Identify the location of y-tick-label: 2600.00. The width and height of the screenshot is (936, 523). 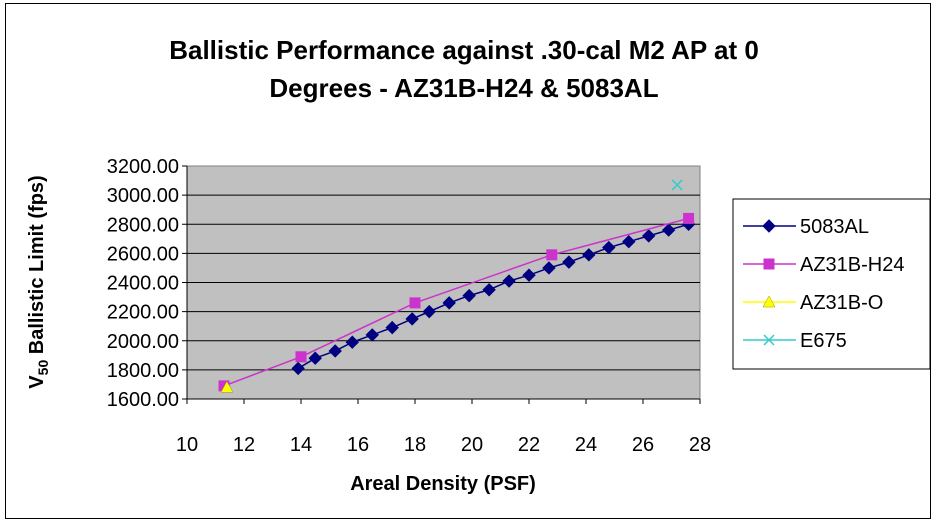
(143, 254).